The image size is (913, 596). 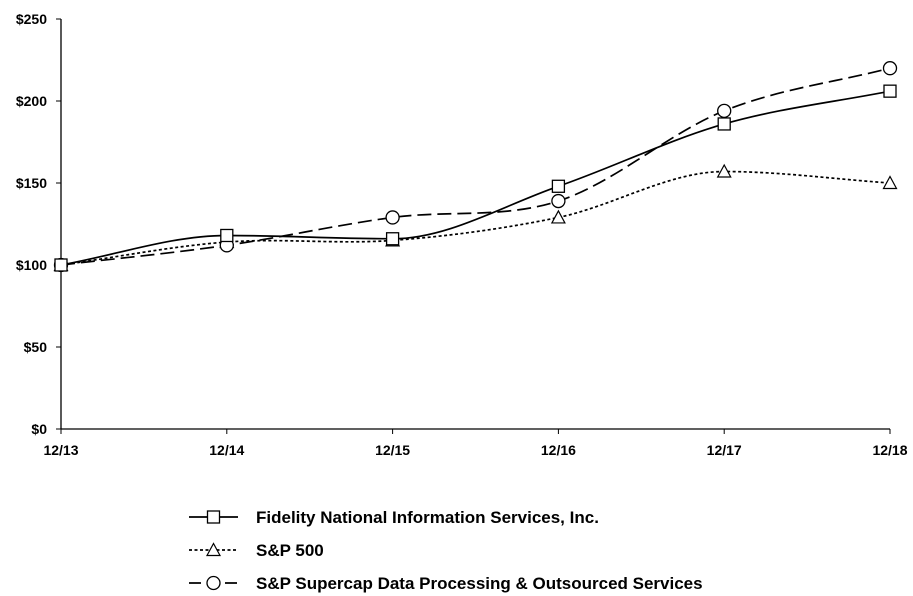 I want to click on series-line, so click(x=475, y=218).